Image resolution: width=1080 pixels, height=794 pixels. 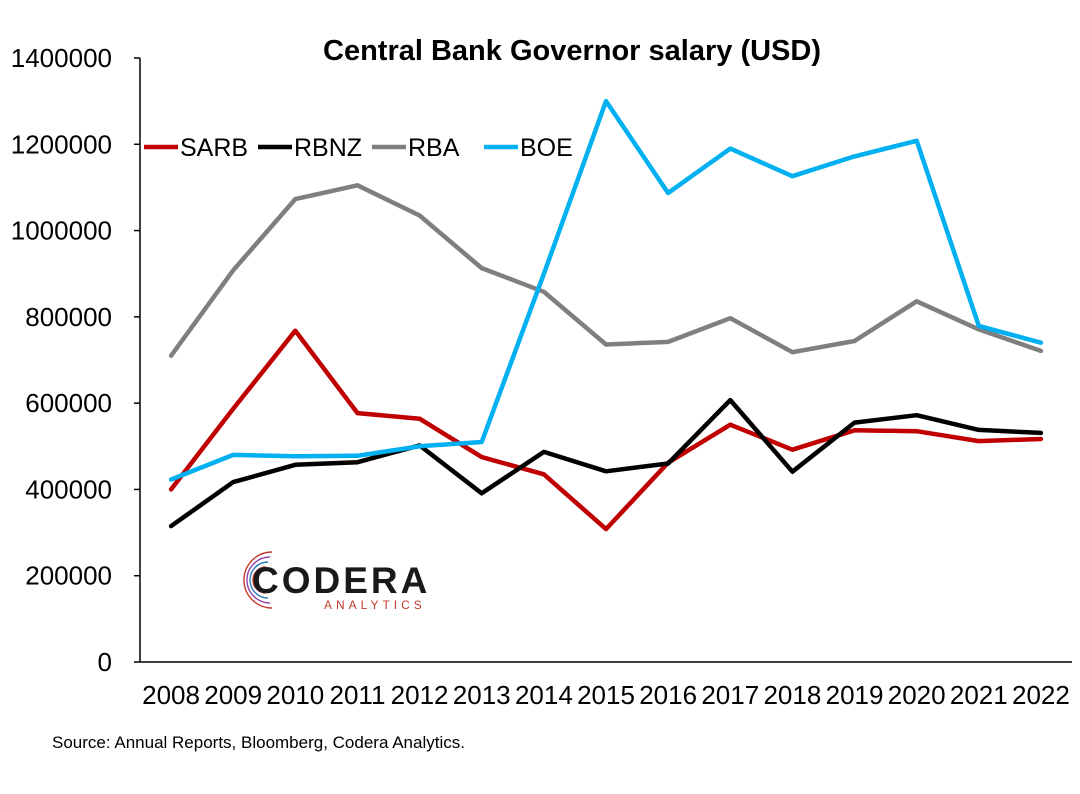 I want to click on y-tick-label: 600000, so click(x=68, y=403).